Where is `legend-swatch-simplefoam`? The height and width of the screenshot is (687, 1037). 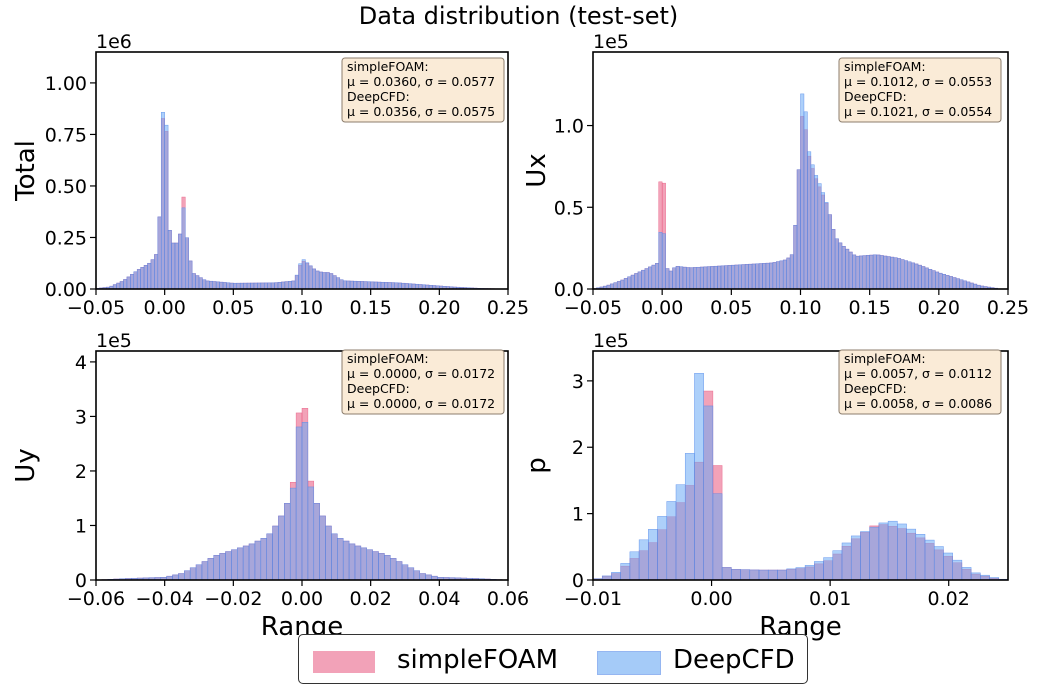 legend-swatch-simplefoam is located at coordinates (344, 662).